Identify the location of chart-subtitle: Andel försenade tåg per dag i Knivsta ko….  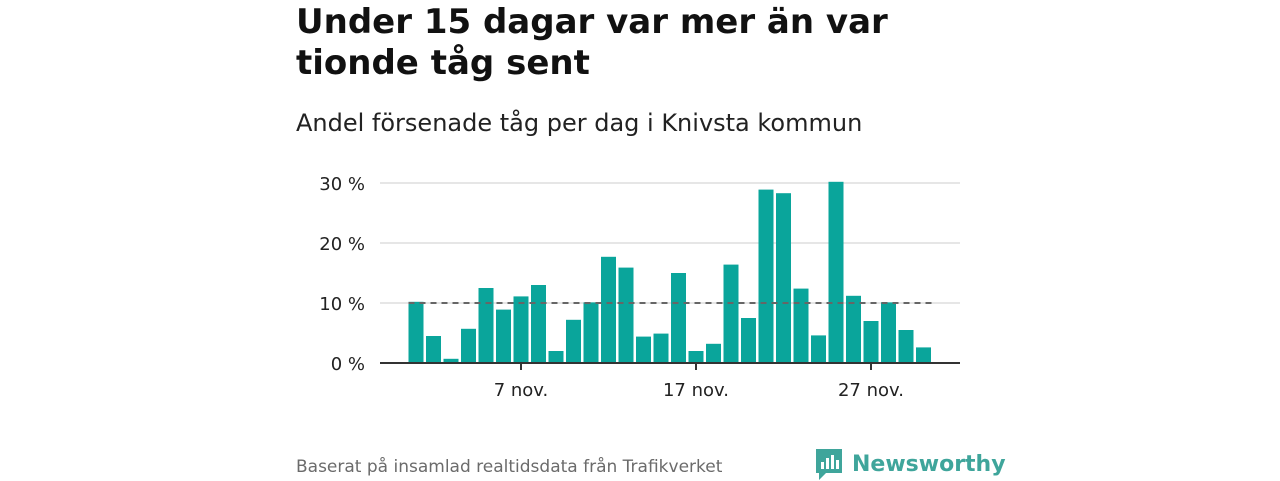
(579, 123).